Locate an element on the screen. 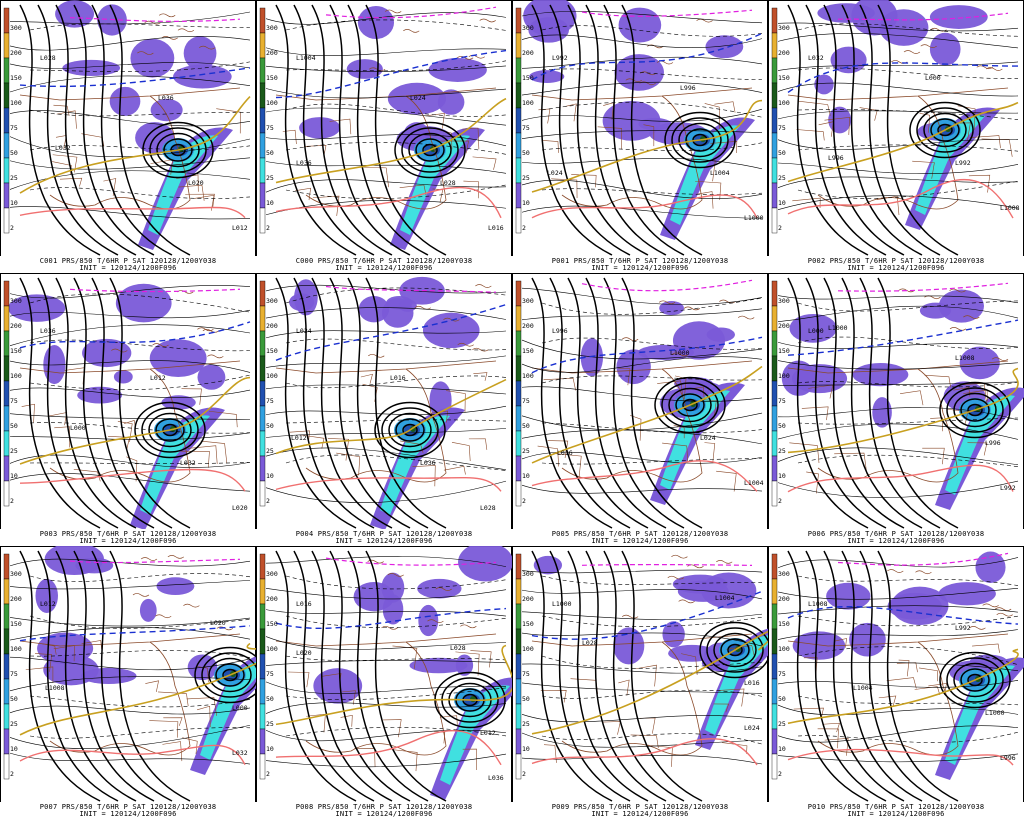 This screenshot has width=1024, height=819. dashed-contours is located at coordinates (652, 660).